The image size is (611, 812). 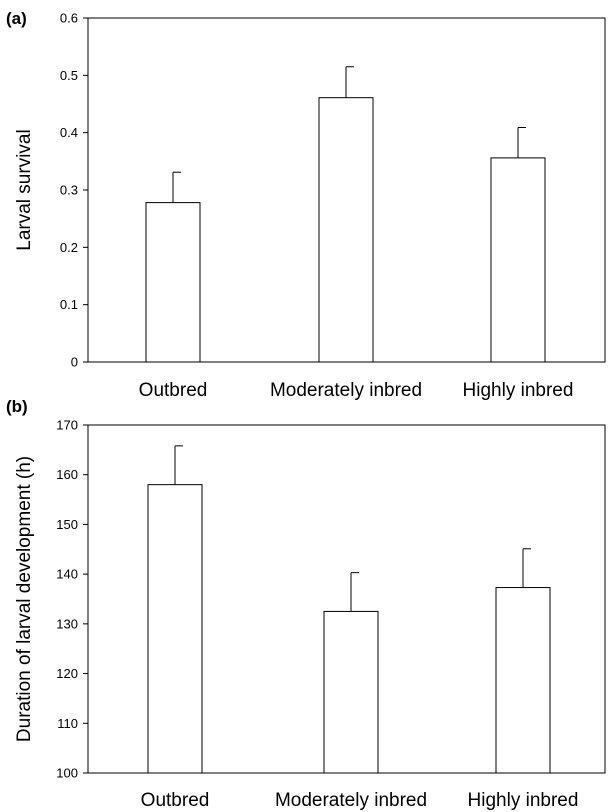 I want to click on y-tick-label: 0.3, so click(x=69, y=190).